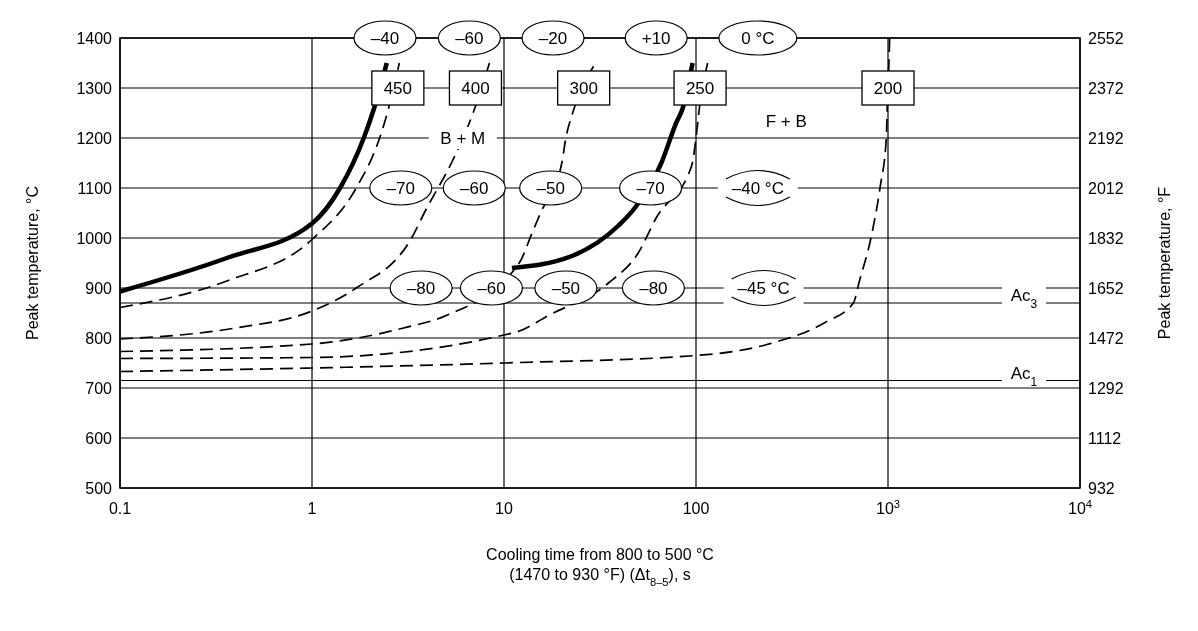 The height and width of the screenshot is (631, 1198). What do you see at coordinates (504, 508) in the screenshot?
I see `x-tick-label: 10` at bounding box center [504, 508].